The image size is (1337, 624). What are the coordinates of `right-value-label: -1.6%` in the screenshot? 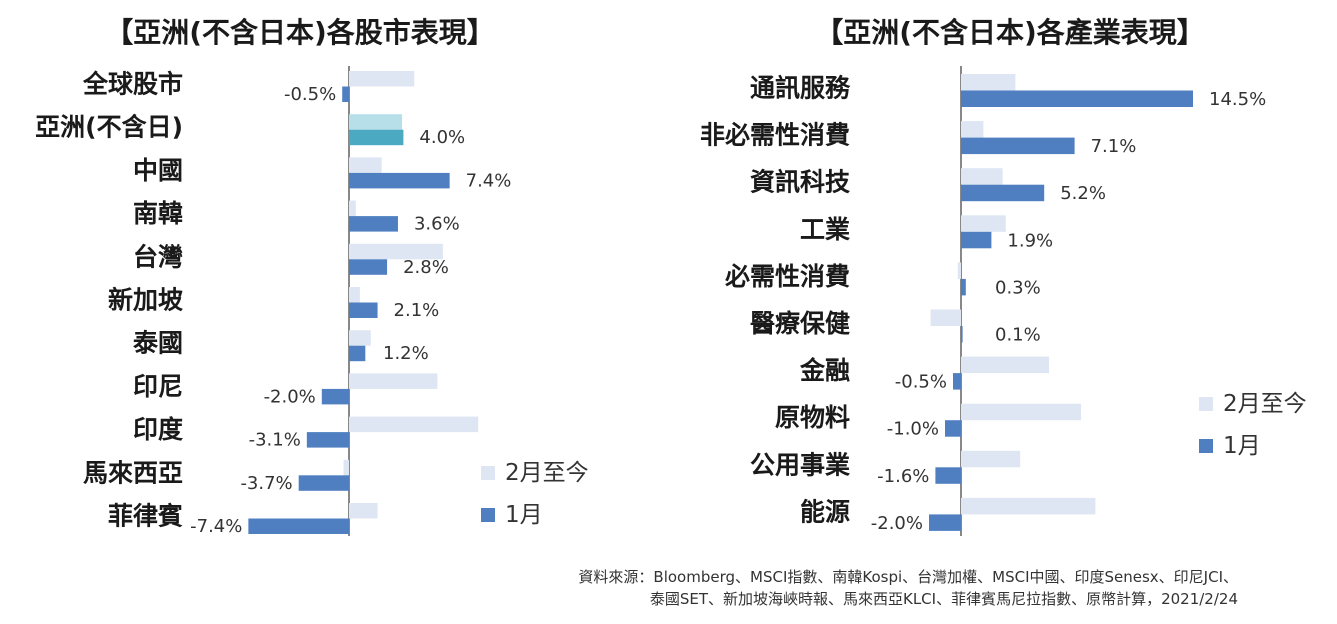 It's located at (903, 476).